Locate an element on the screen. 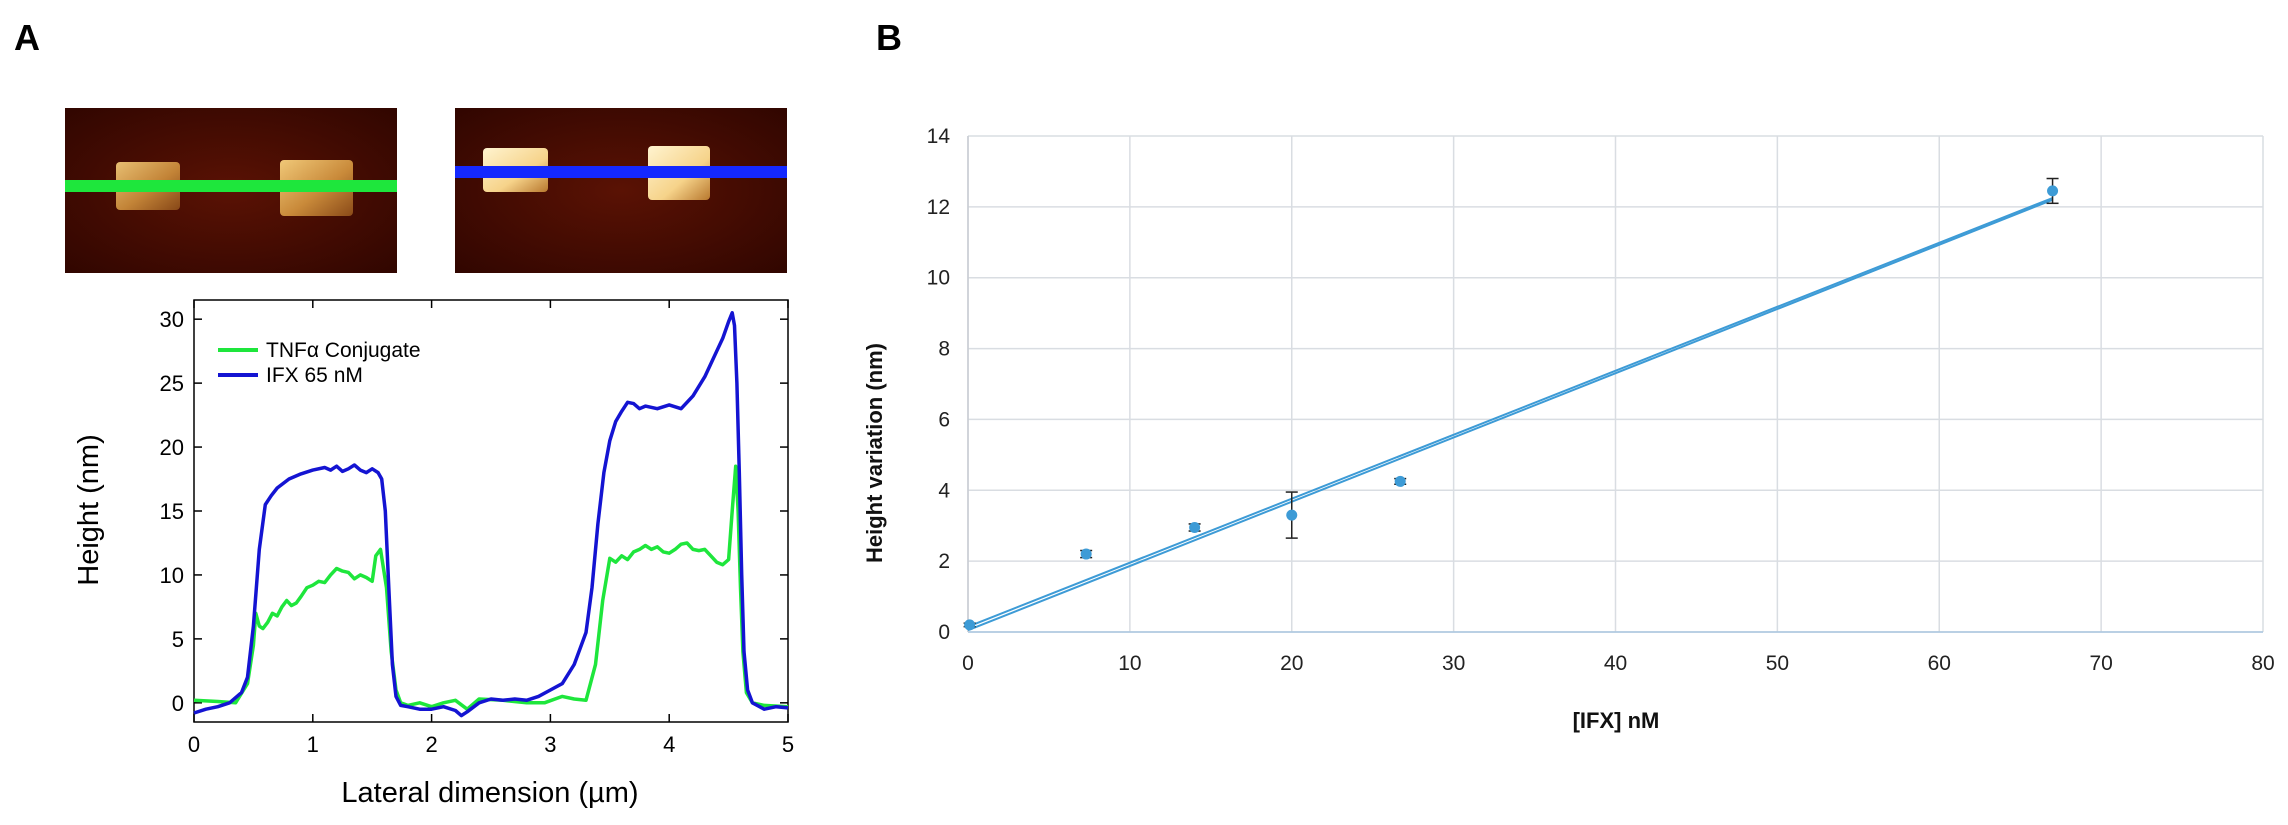 This screenshot has height=825, width=2288. y-tick-label-b: 0 is located at coordinates (944, 632).